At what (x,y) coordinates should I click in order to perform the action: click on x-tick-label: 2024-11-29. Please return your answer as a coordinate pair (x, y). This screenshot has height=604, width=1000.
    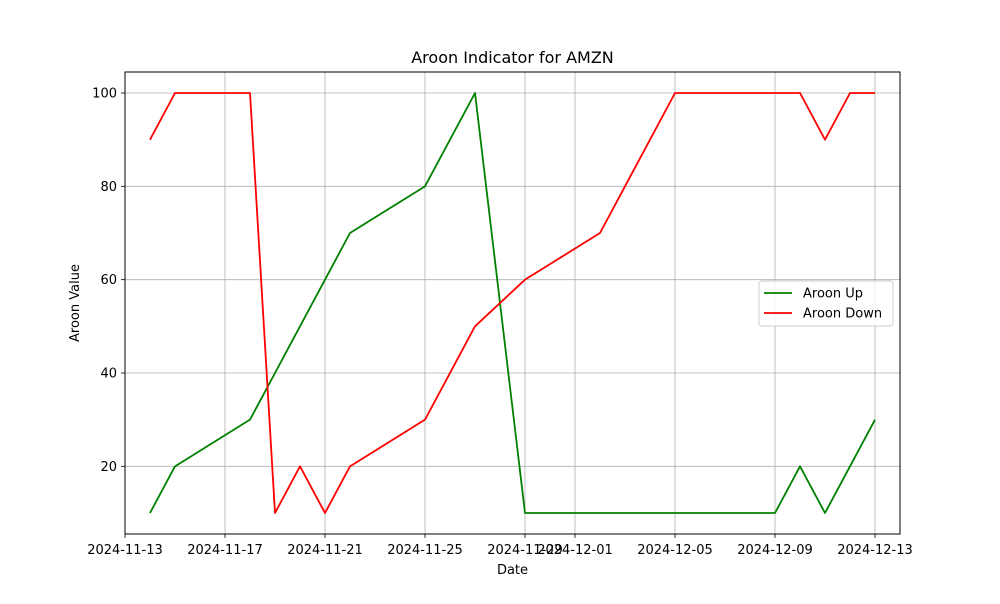
    Looking at the image, I should click on (525, 550).